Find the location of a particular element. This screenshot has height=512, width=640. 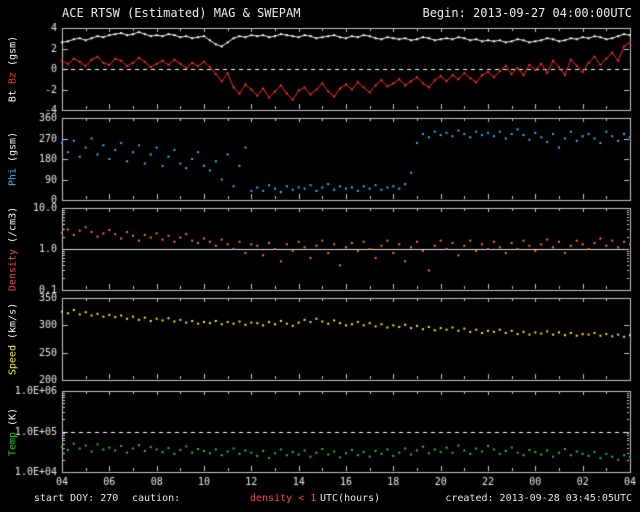

y-axis-label-speed: Speed (km/s) is located at coordinates (13, 339).